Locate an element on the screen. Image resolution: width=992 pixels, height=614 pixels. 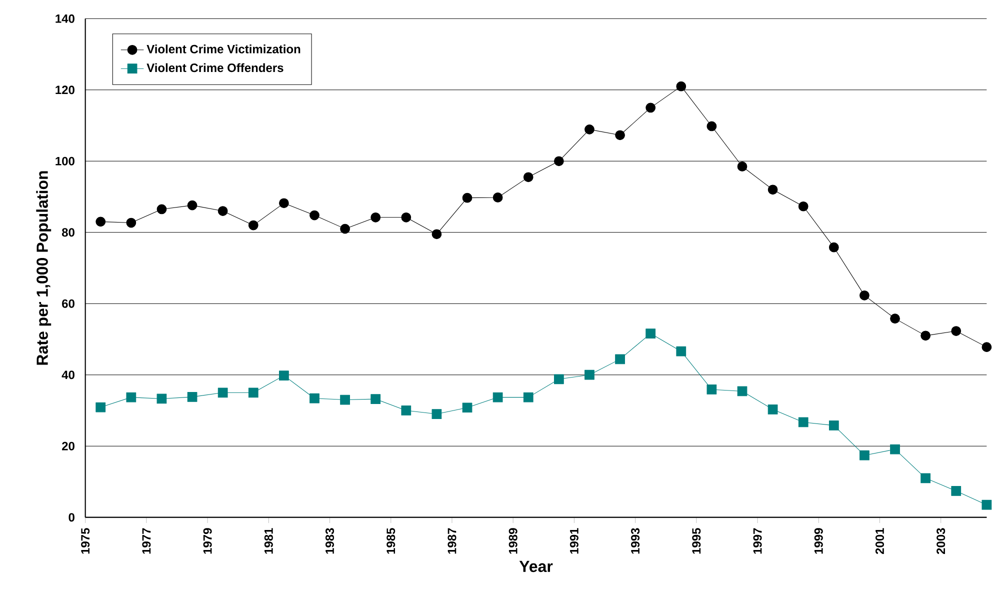
x-tick-label: 1997 is located at coordinates (757, 541).